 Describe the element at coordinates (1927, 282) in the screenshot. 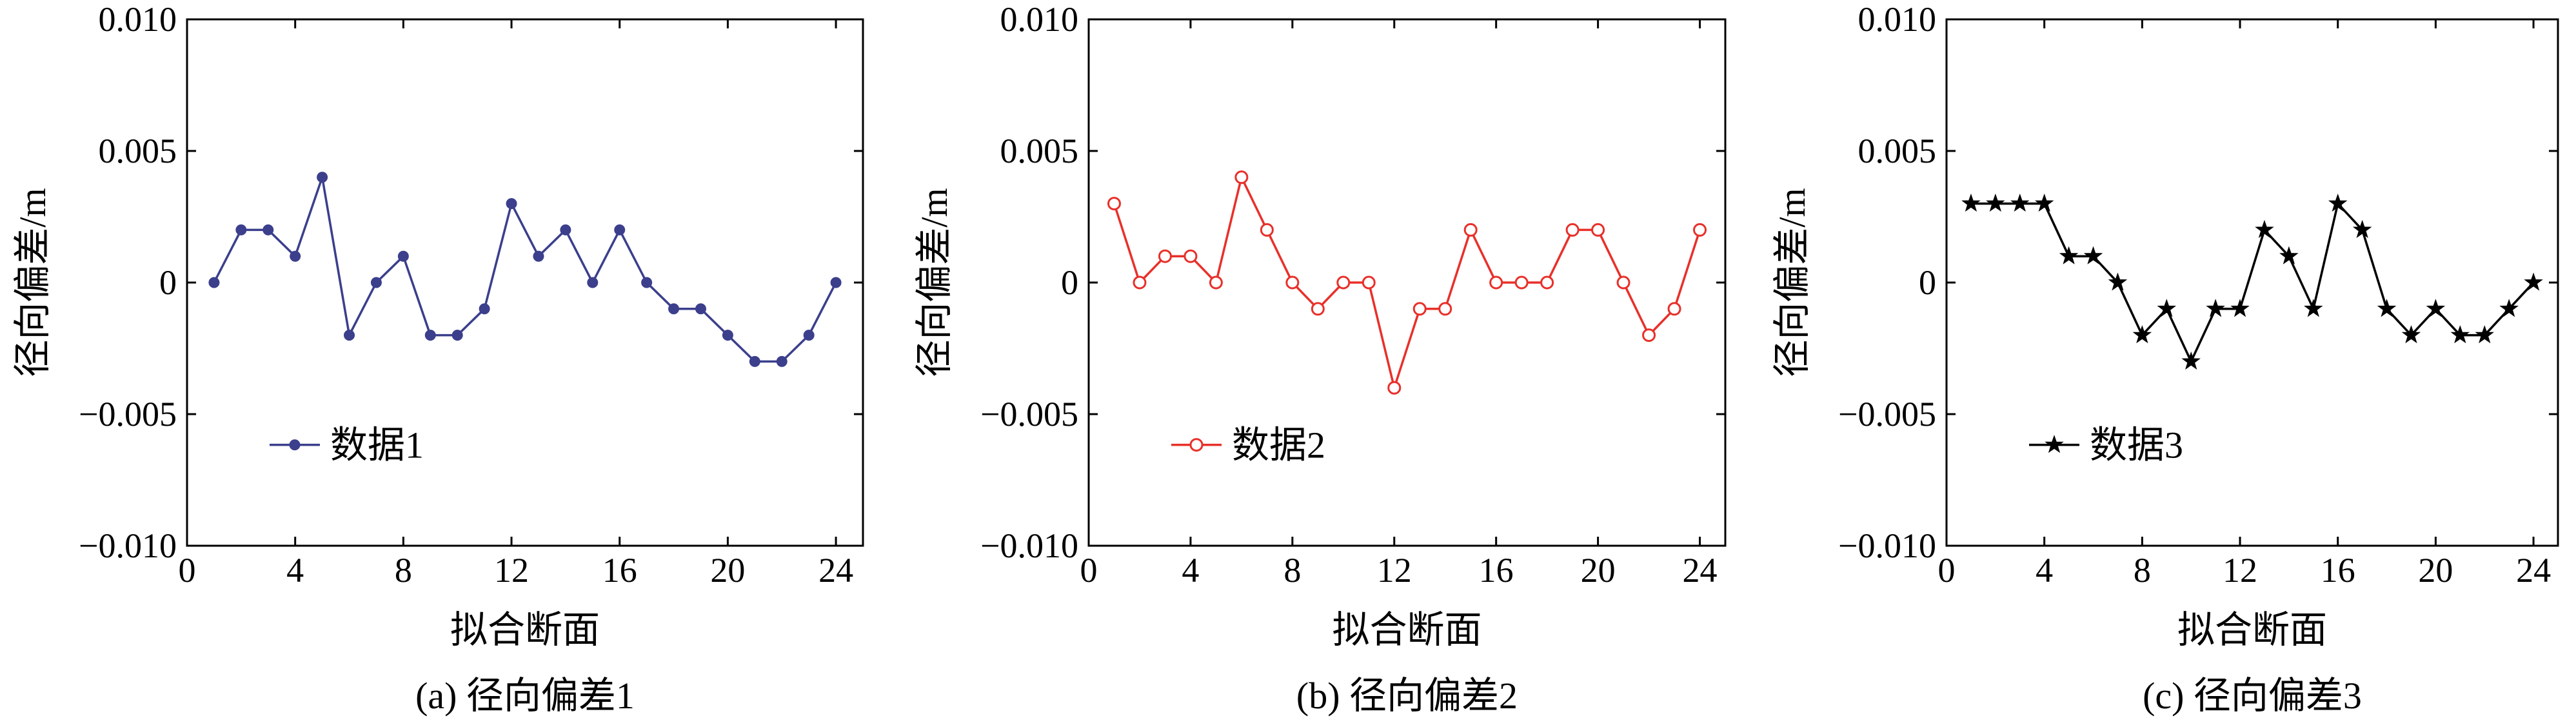

I see `y-tick-label: 0` at that location.